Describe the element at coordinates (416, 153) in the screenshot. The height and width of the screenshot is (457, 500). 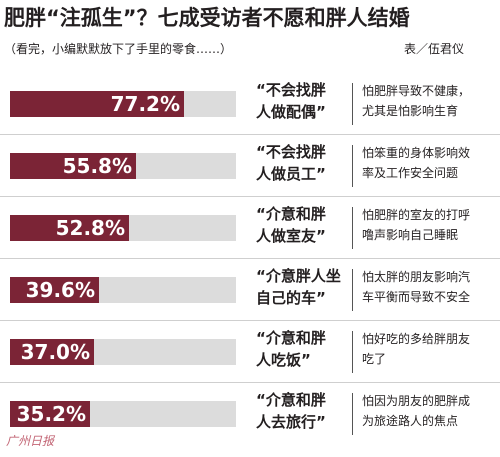
I see `reason-detail-line: 怕笨重的身体影响效` at that location.